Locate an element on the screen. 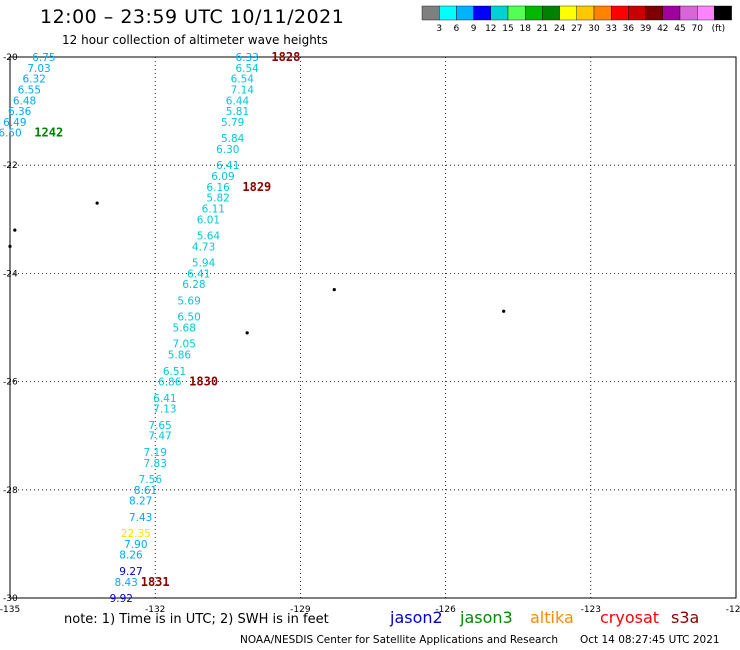 Image resolution: width=740 pixels, height=650 pixels. colorbar-label: 45 is located at coordinates (679, 29).